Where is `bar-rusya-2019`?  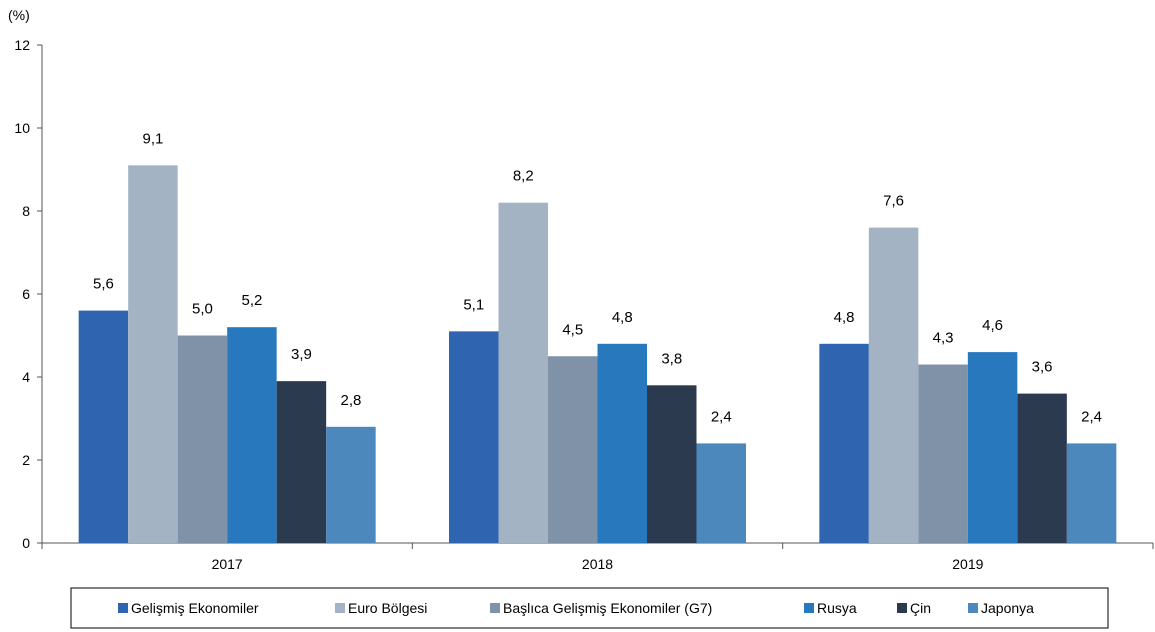
bar-rusya-2019 is located at coordinates (992, 447).